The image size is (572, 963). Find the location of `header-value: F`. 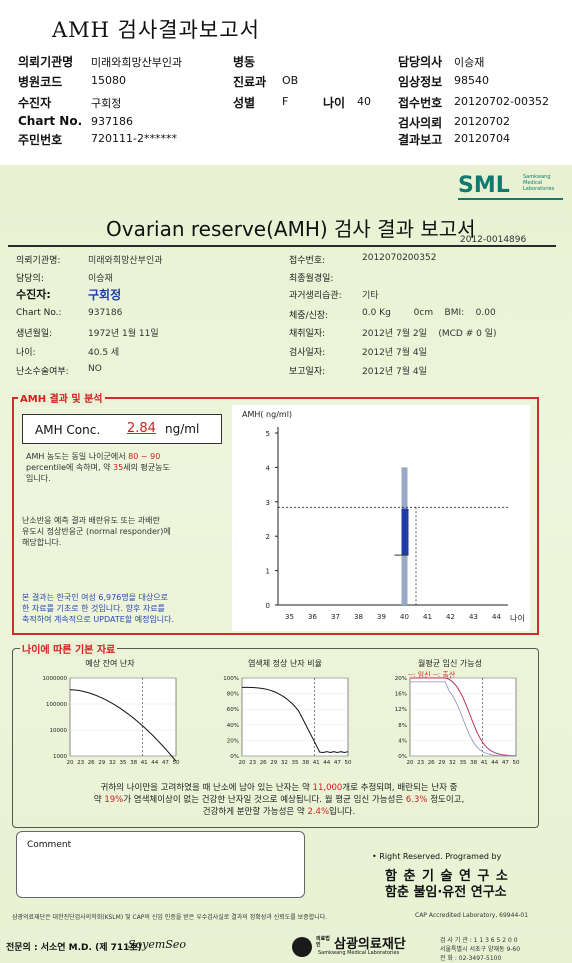

header-value: F is located at coordinates (285, 101).